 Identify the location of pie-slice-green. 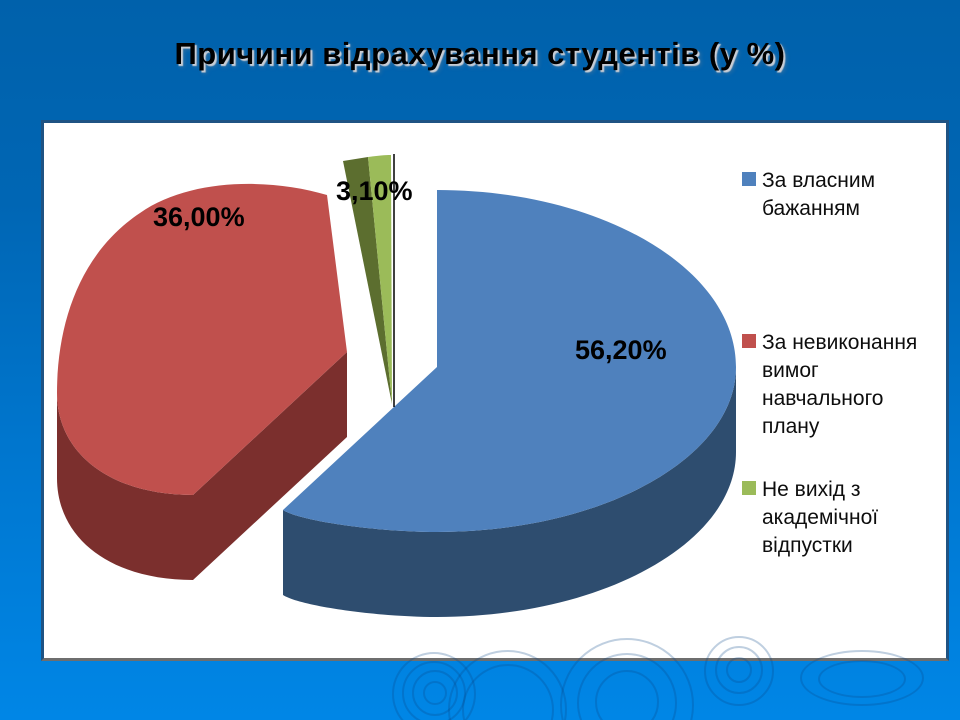
(380, 279).